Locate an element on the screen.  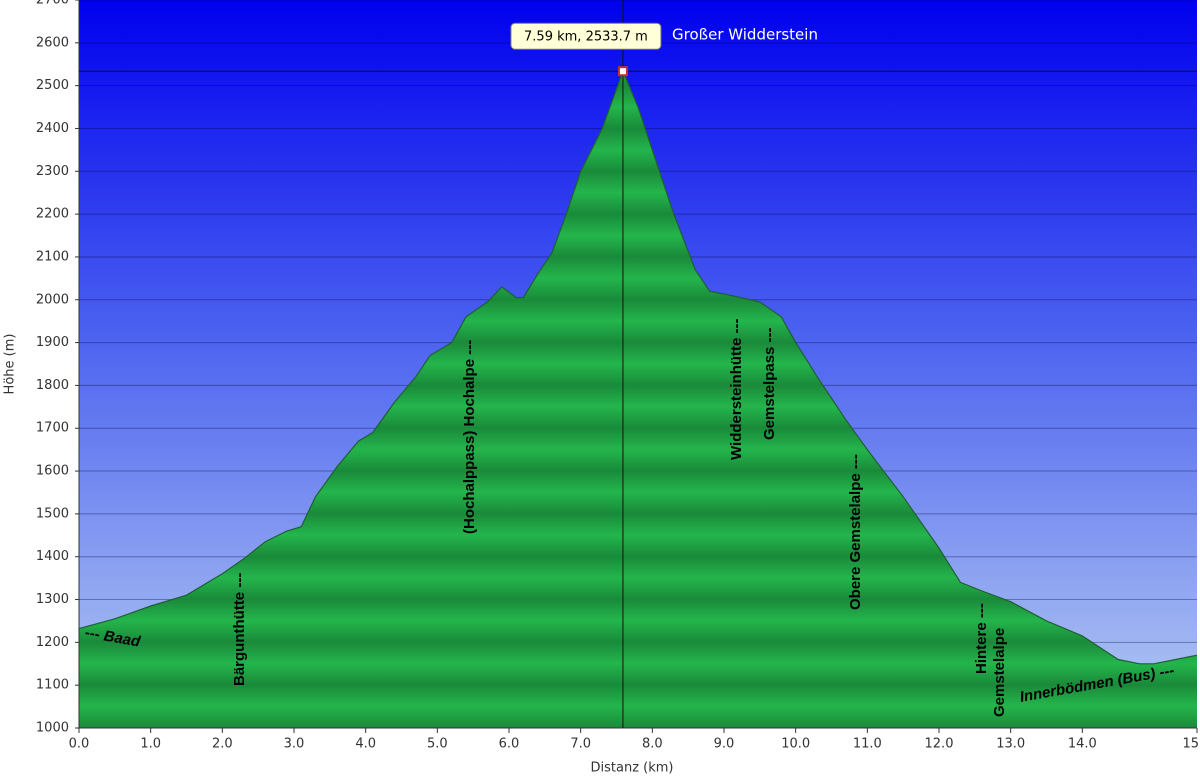
y-tick-label: 2600 is located at coordinates (52, 42).